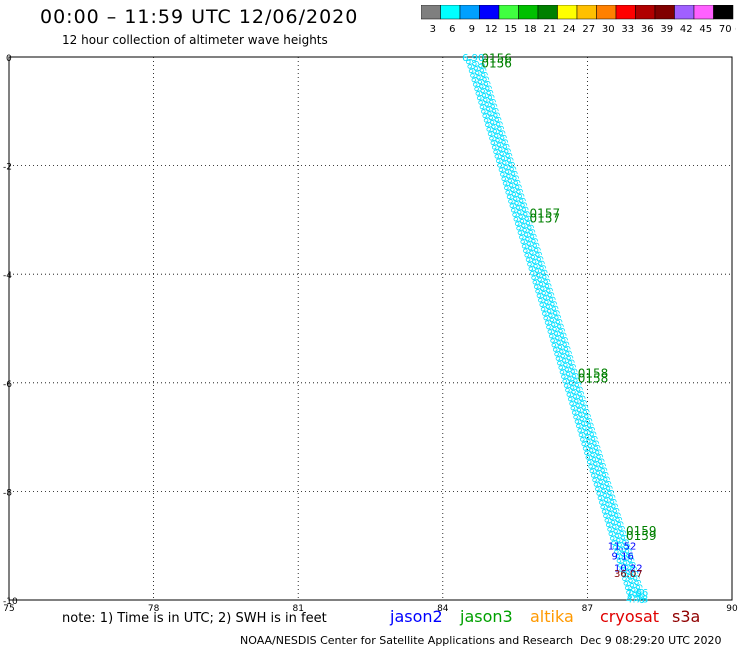  I want to click on swh-readout: 10.22, so click(628, 568).